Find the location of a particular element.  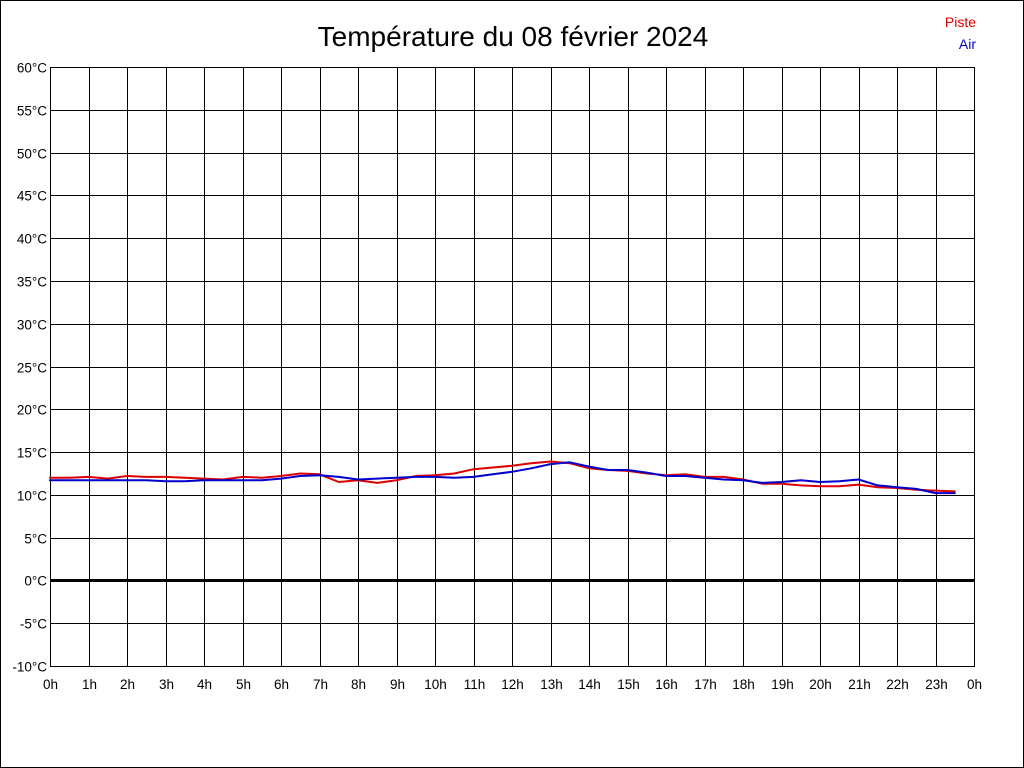

series-layer is located at coordinates (502, 477).